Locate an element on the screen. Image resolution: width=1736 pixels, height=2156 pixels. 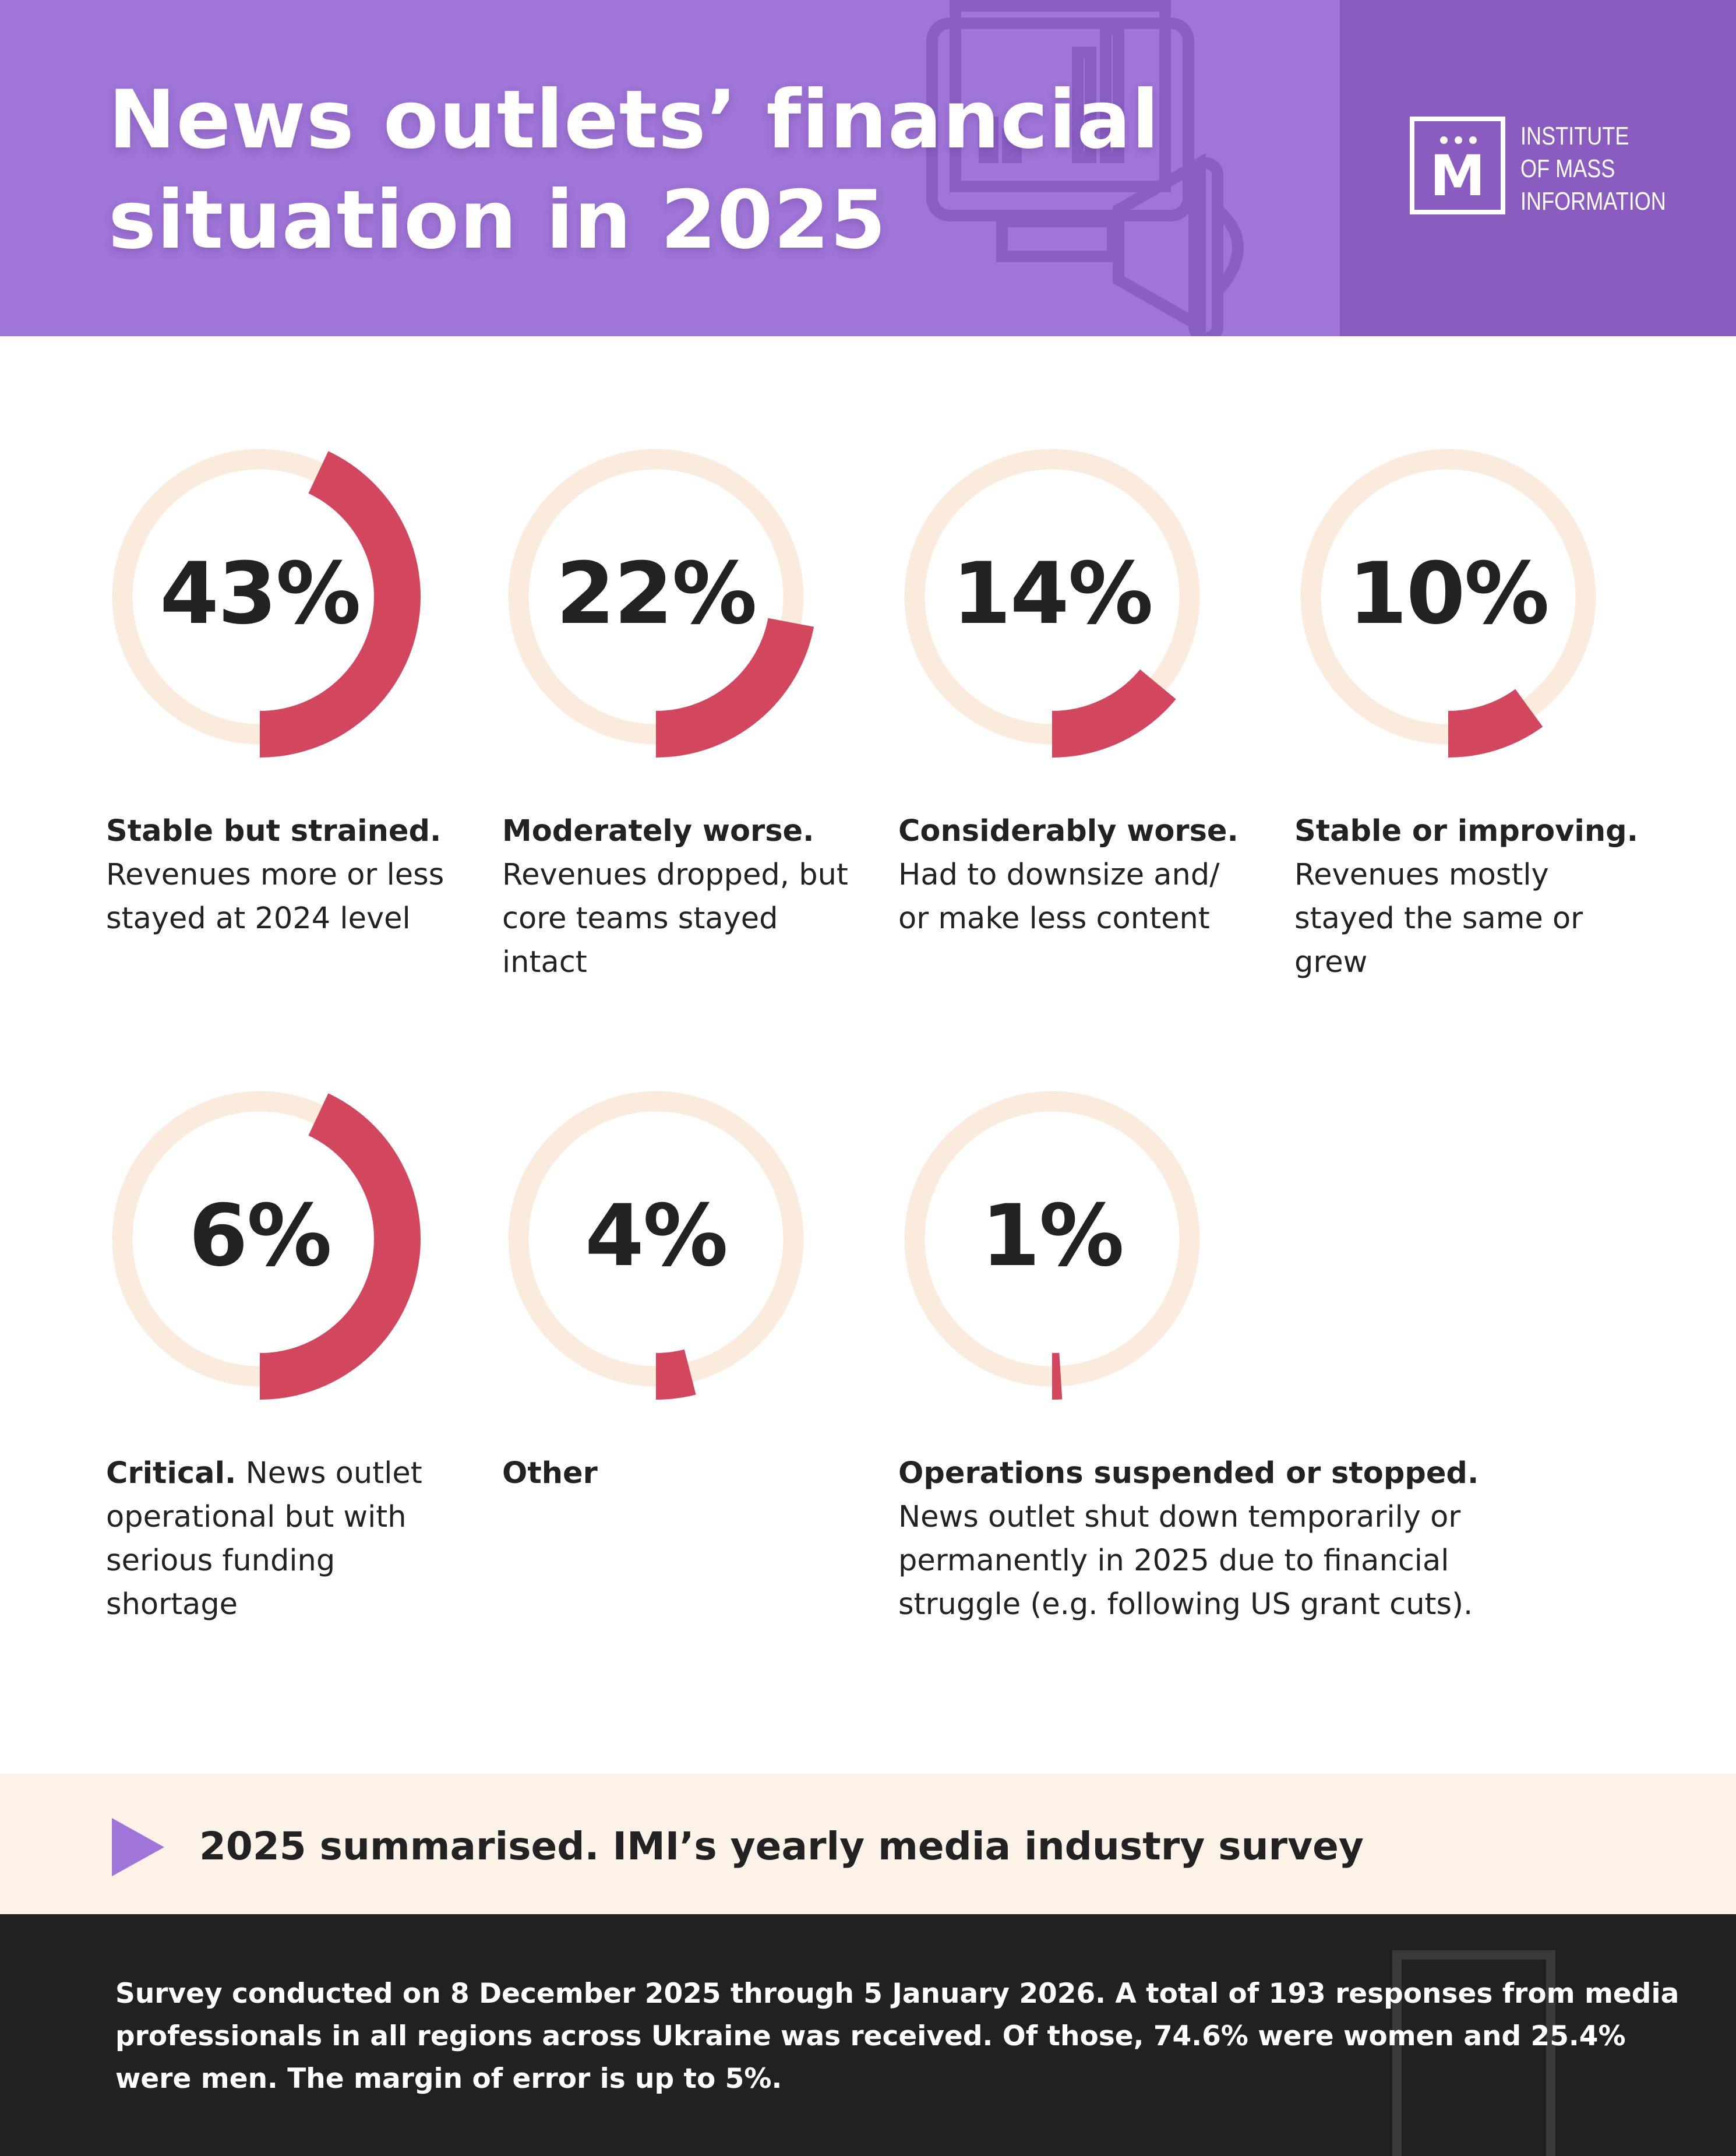
logo-line-3: INFORMATION is located at coordinates (1593, 202).